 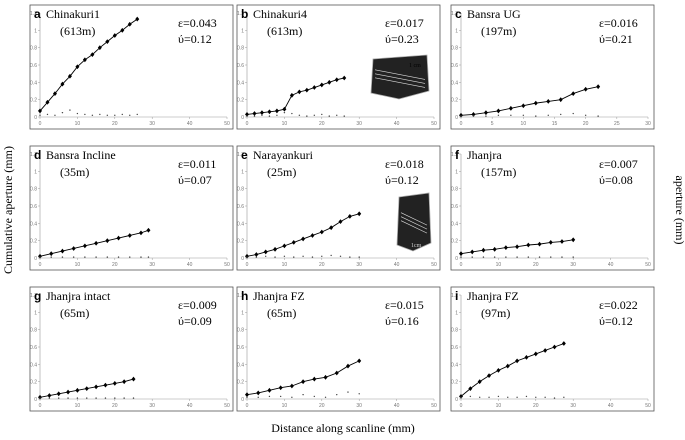 I want to click on x-tick-label: 25, so click(x=617, y=124).